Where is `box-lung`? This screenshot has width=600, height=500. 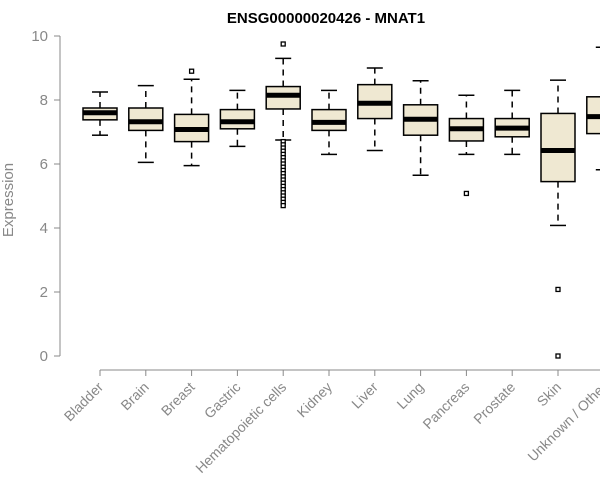 box-lung is located at coordinates (420, 128).